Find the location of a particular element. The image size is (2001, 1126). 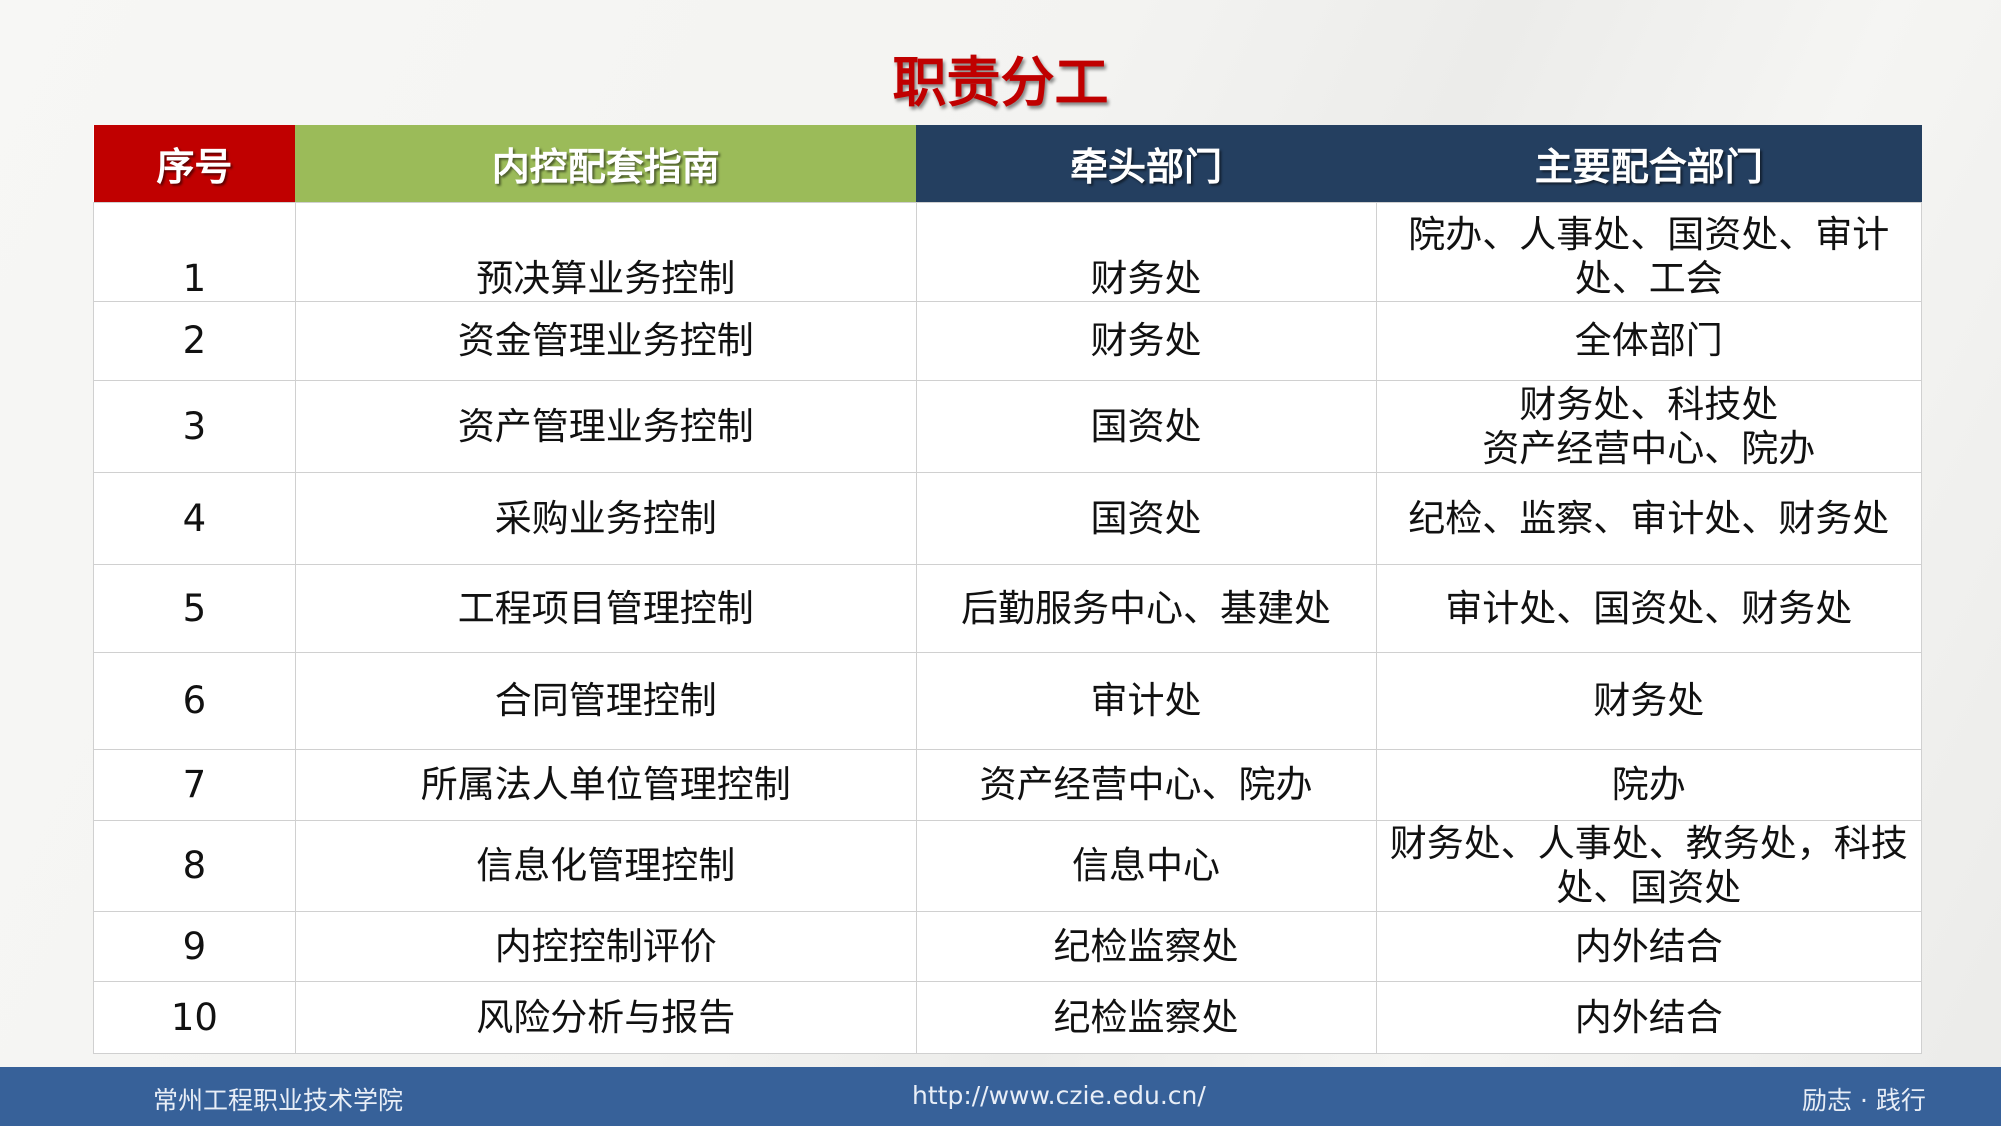

support-departments: 财务处 is located at coordinates (1648, 701).